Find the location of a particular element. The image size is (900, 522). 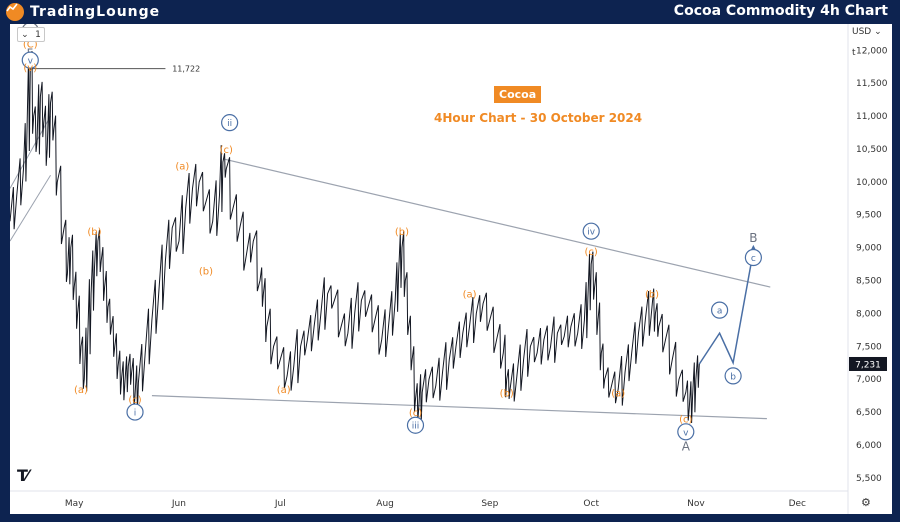

y-tick-label: 8,500 is located at coordinates (869, 282).